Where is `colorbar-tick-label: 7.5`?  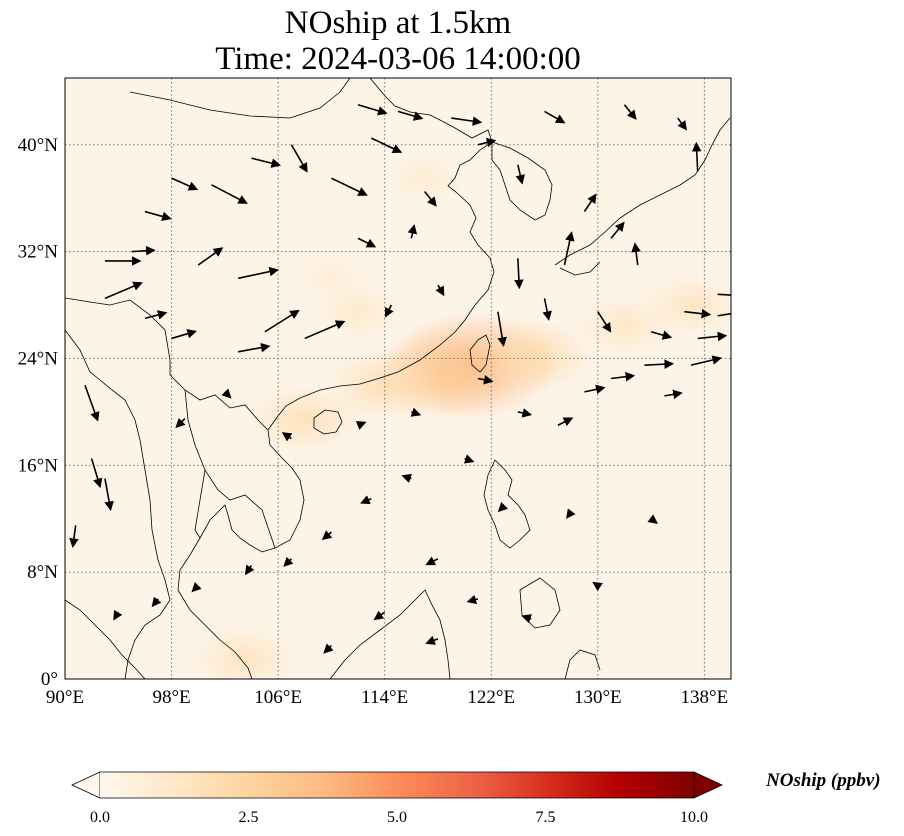
colorbar-tick-label: 7.5 is located at coordinates (546, 817).